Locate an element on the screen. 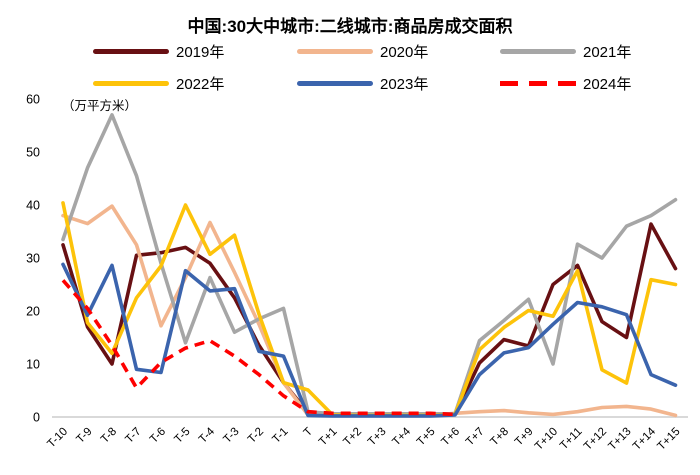 Image resolution: width=700 pixels, height=475 pixels. legend-item-2021: 2021年 is located at coordinates (566, 51).